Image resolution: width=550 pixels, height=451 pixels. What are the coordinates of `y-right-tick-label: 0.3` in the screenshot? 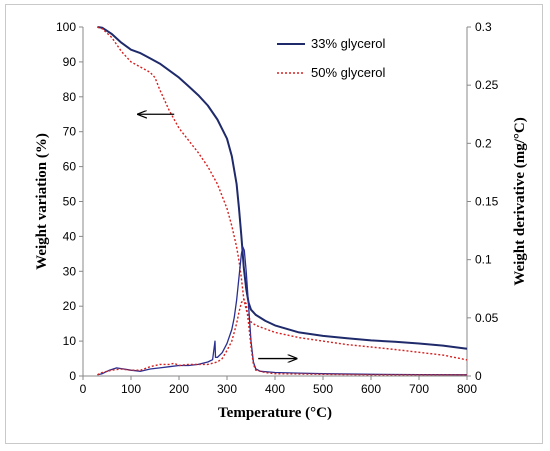 It's located at (483, 27).